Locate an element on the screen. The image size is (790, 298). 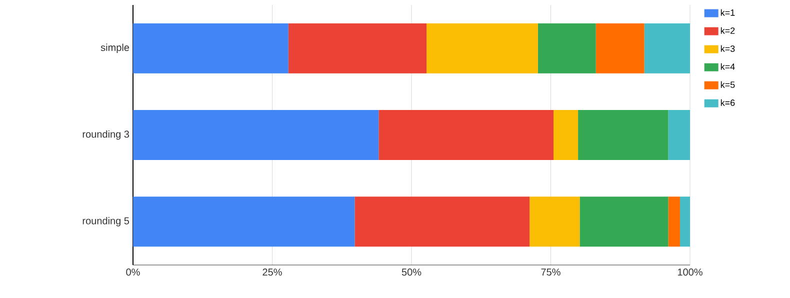
x-tick-label: 25% is located at coordinates (272, 272).